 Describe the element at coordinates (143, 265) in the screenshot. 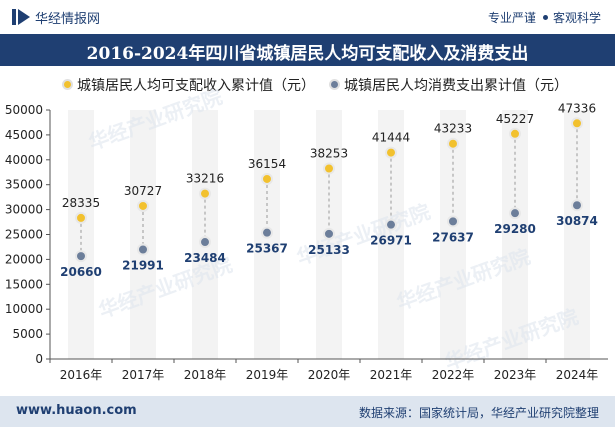

I see `expense-data-label: 21991` at that location.